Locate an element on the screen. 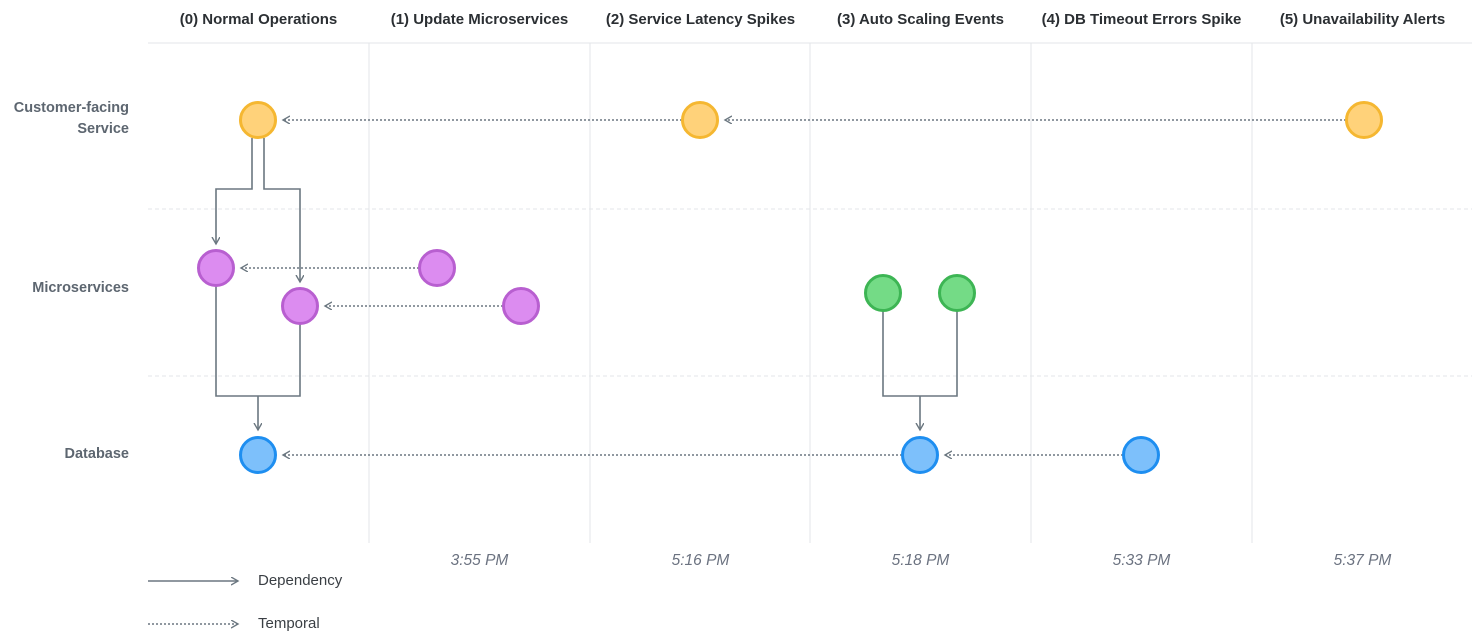  column-header: (0) Normal Operations is located at coordinates (258, 19).